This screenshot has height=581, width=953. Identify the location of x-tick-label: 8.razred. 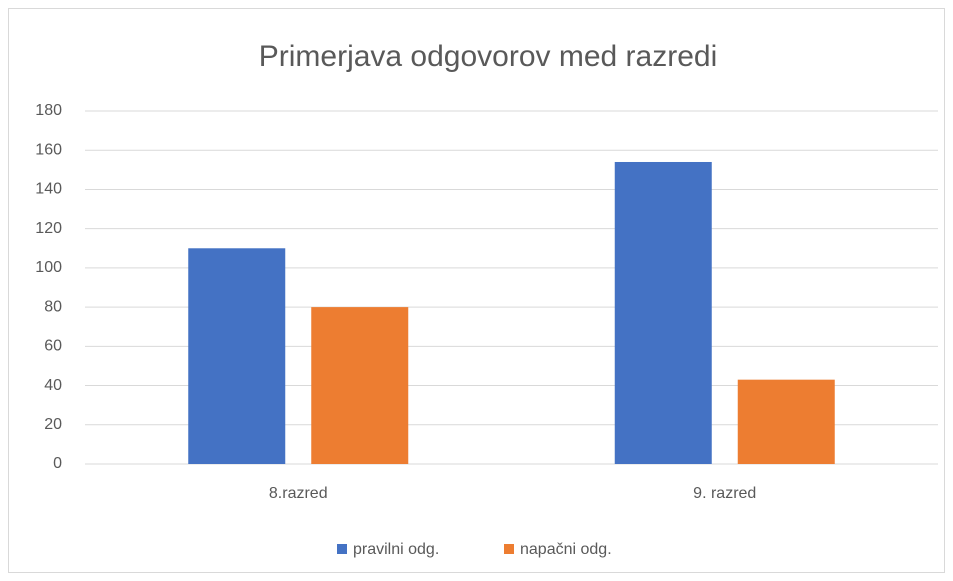
(298, 493).